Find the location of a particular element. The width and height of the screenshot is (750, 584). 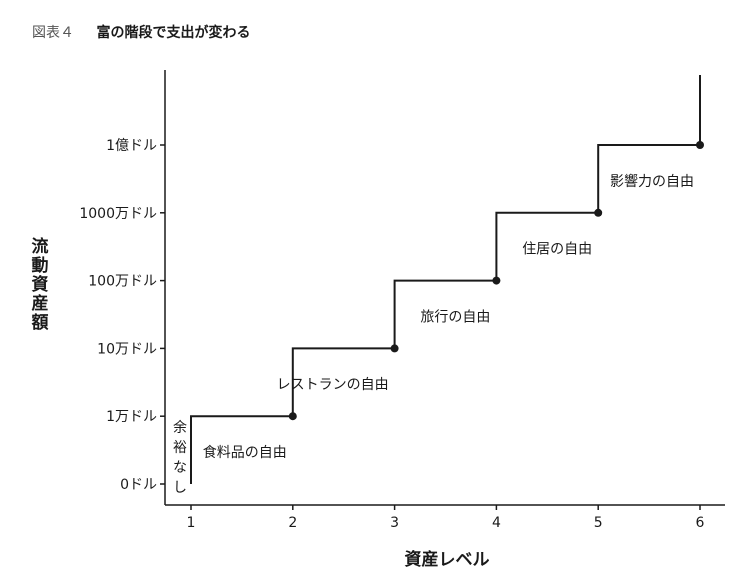

step-label-char: な is located at coordinates (180, 468).